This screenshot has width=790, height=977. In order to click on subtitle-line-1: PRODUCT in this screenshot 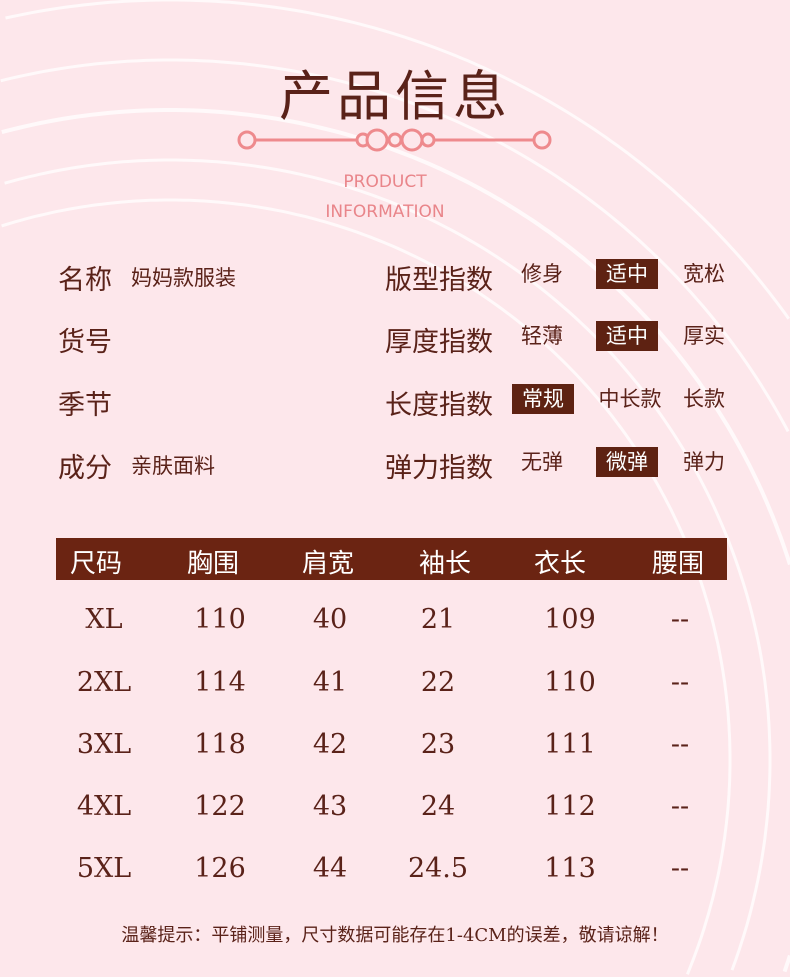, I will do `click(385, 182)`.